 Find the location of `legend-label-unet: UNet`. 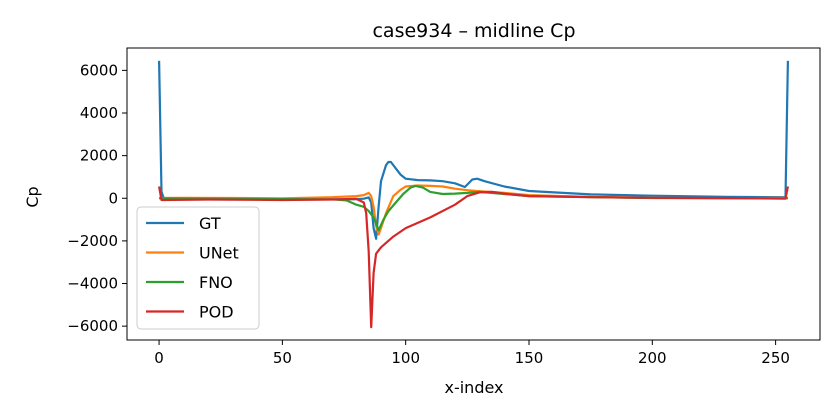

legend-label-unet: UNet is located at coordinates (219, 253).